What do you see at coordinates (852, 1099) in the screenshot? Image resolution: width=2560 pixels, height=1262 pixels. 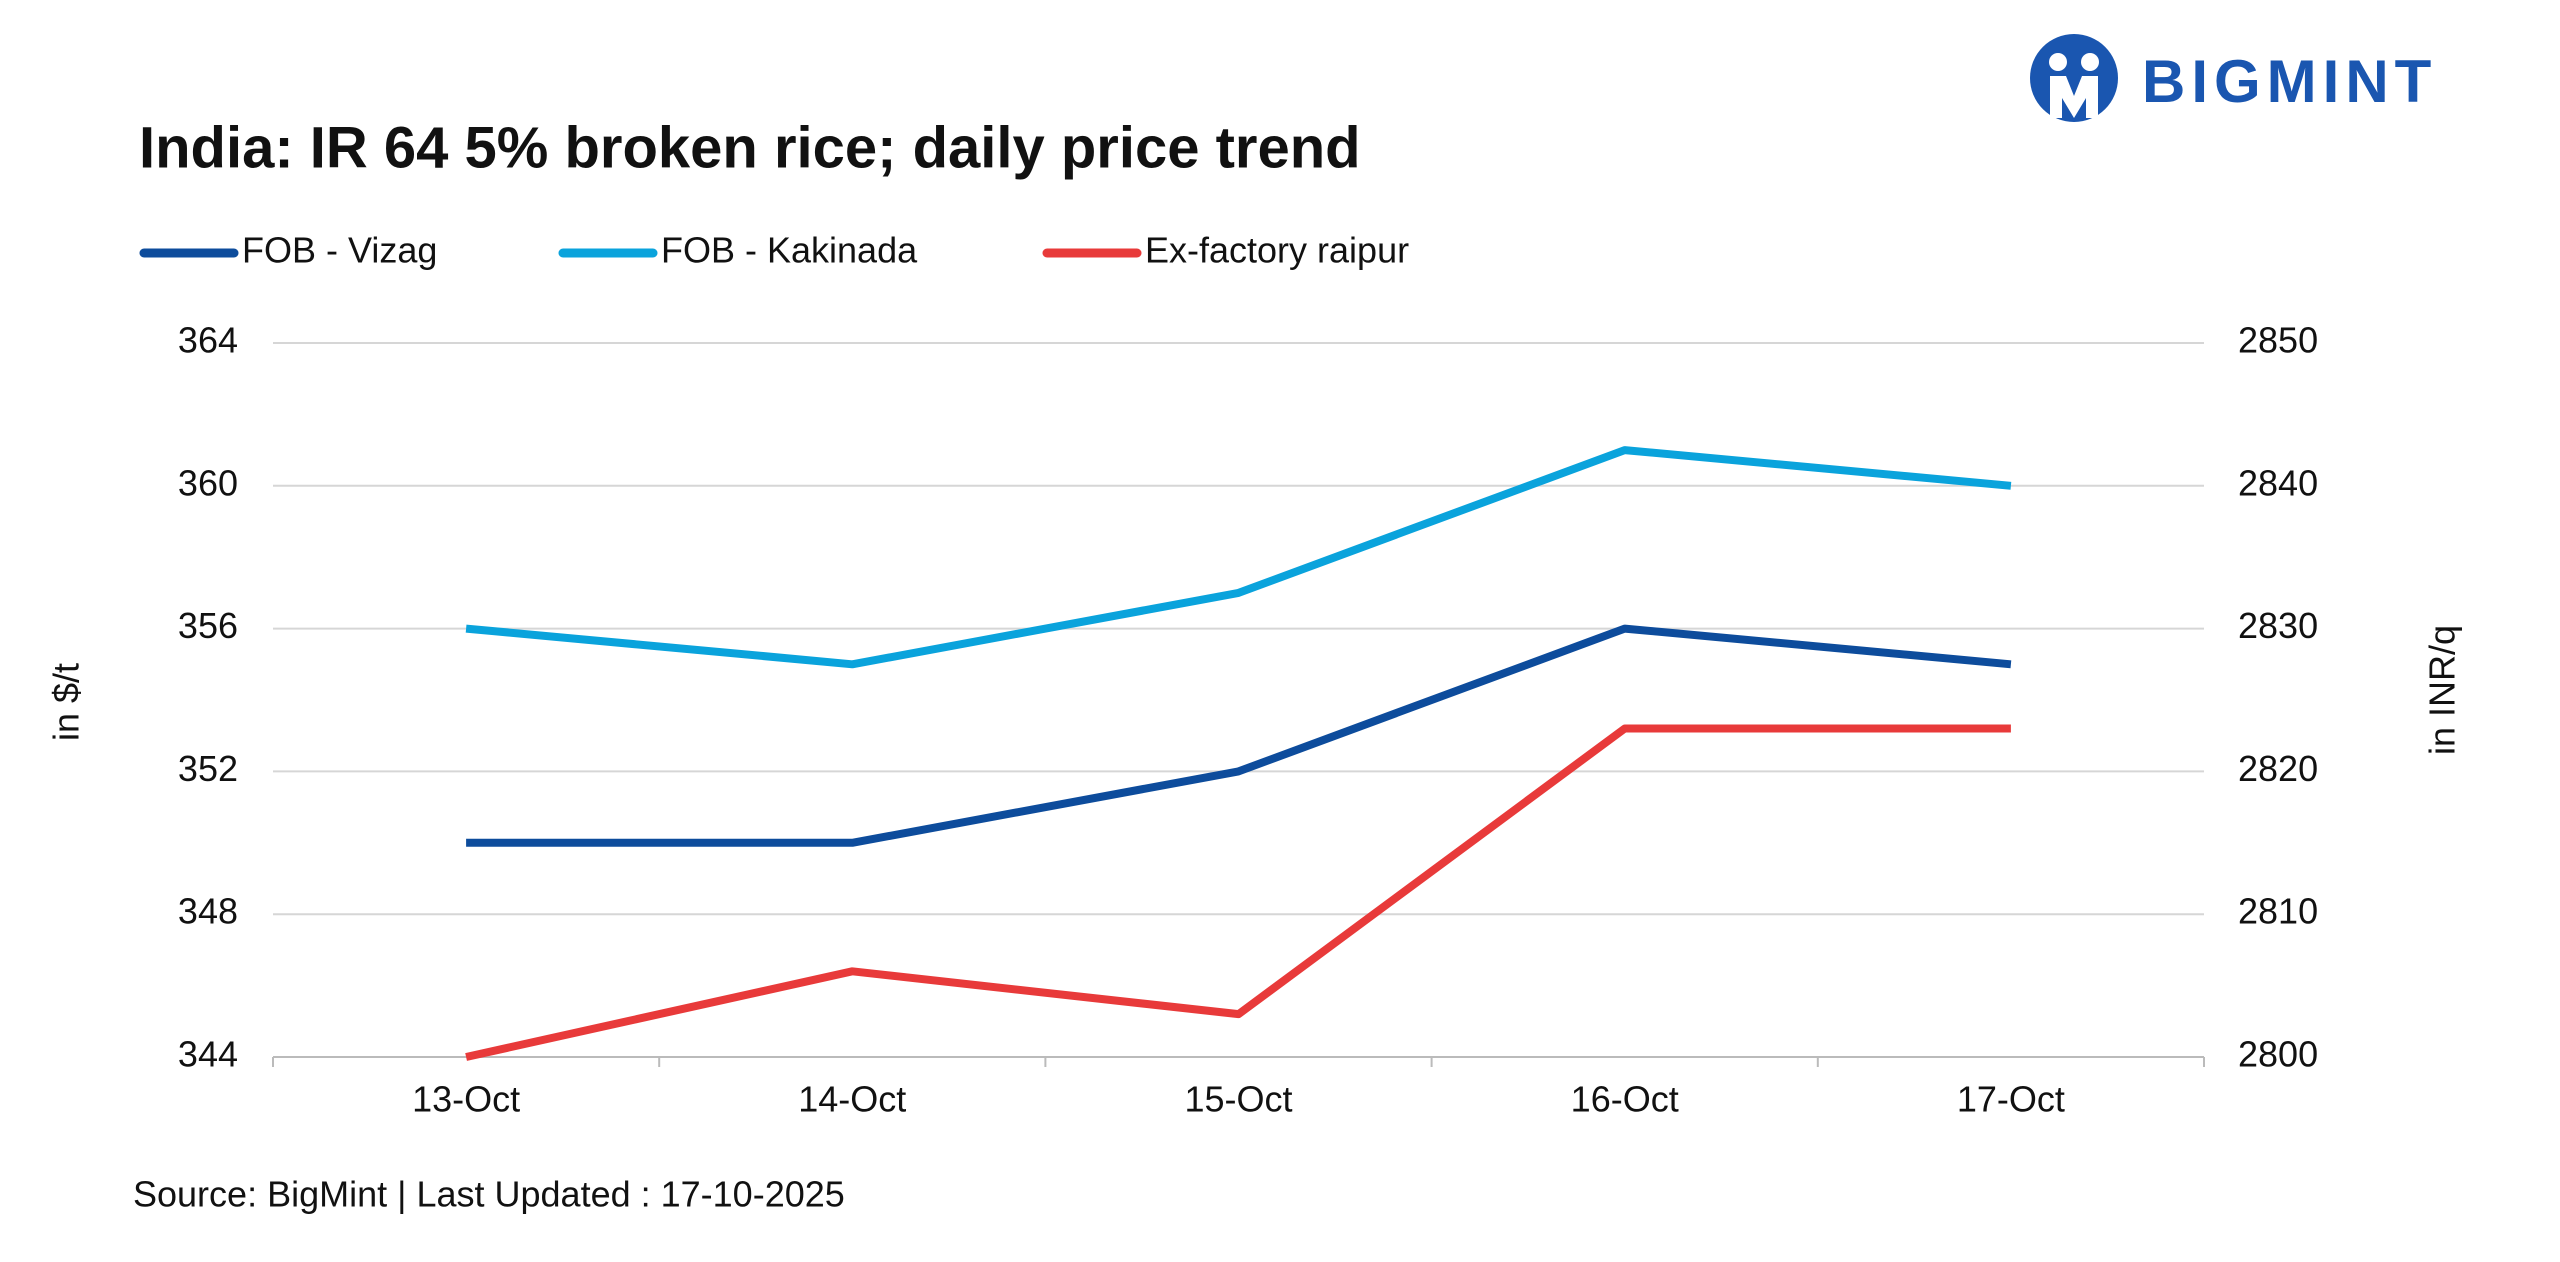 I see `x-tick-label: 14-Oct` at bounding box center [852, 1099].